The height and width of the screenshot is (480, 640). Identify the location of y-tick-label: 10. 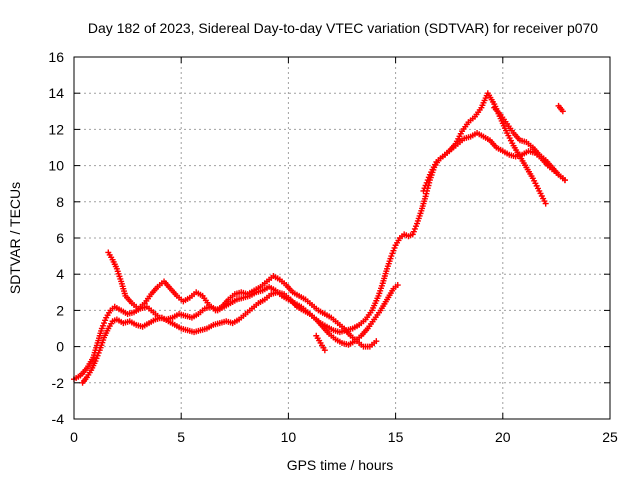
(56, 166).